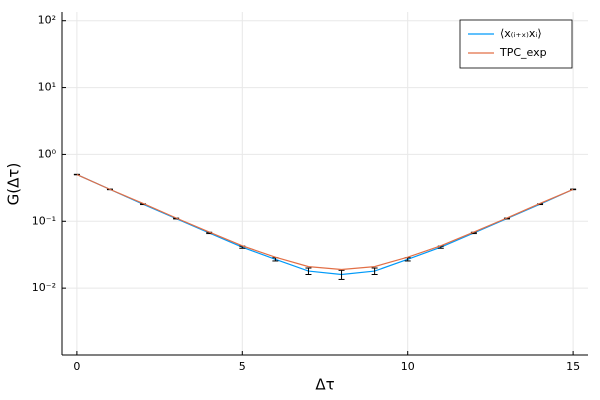  I want to click on y-axis-label: G(Δτ), so click(14, 184).